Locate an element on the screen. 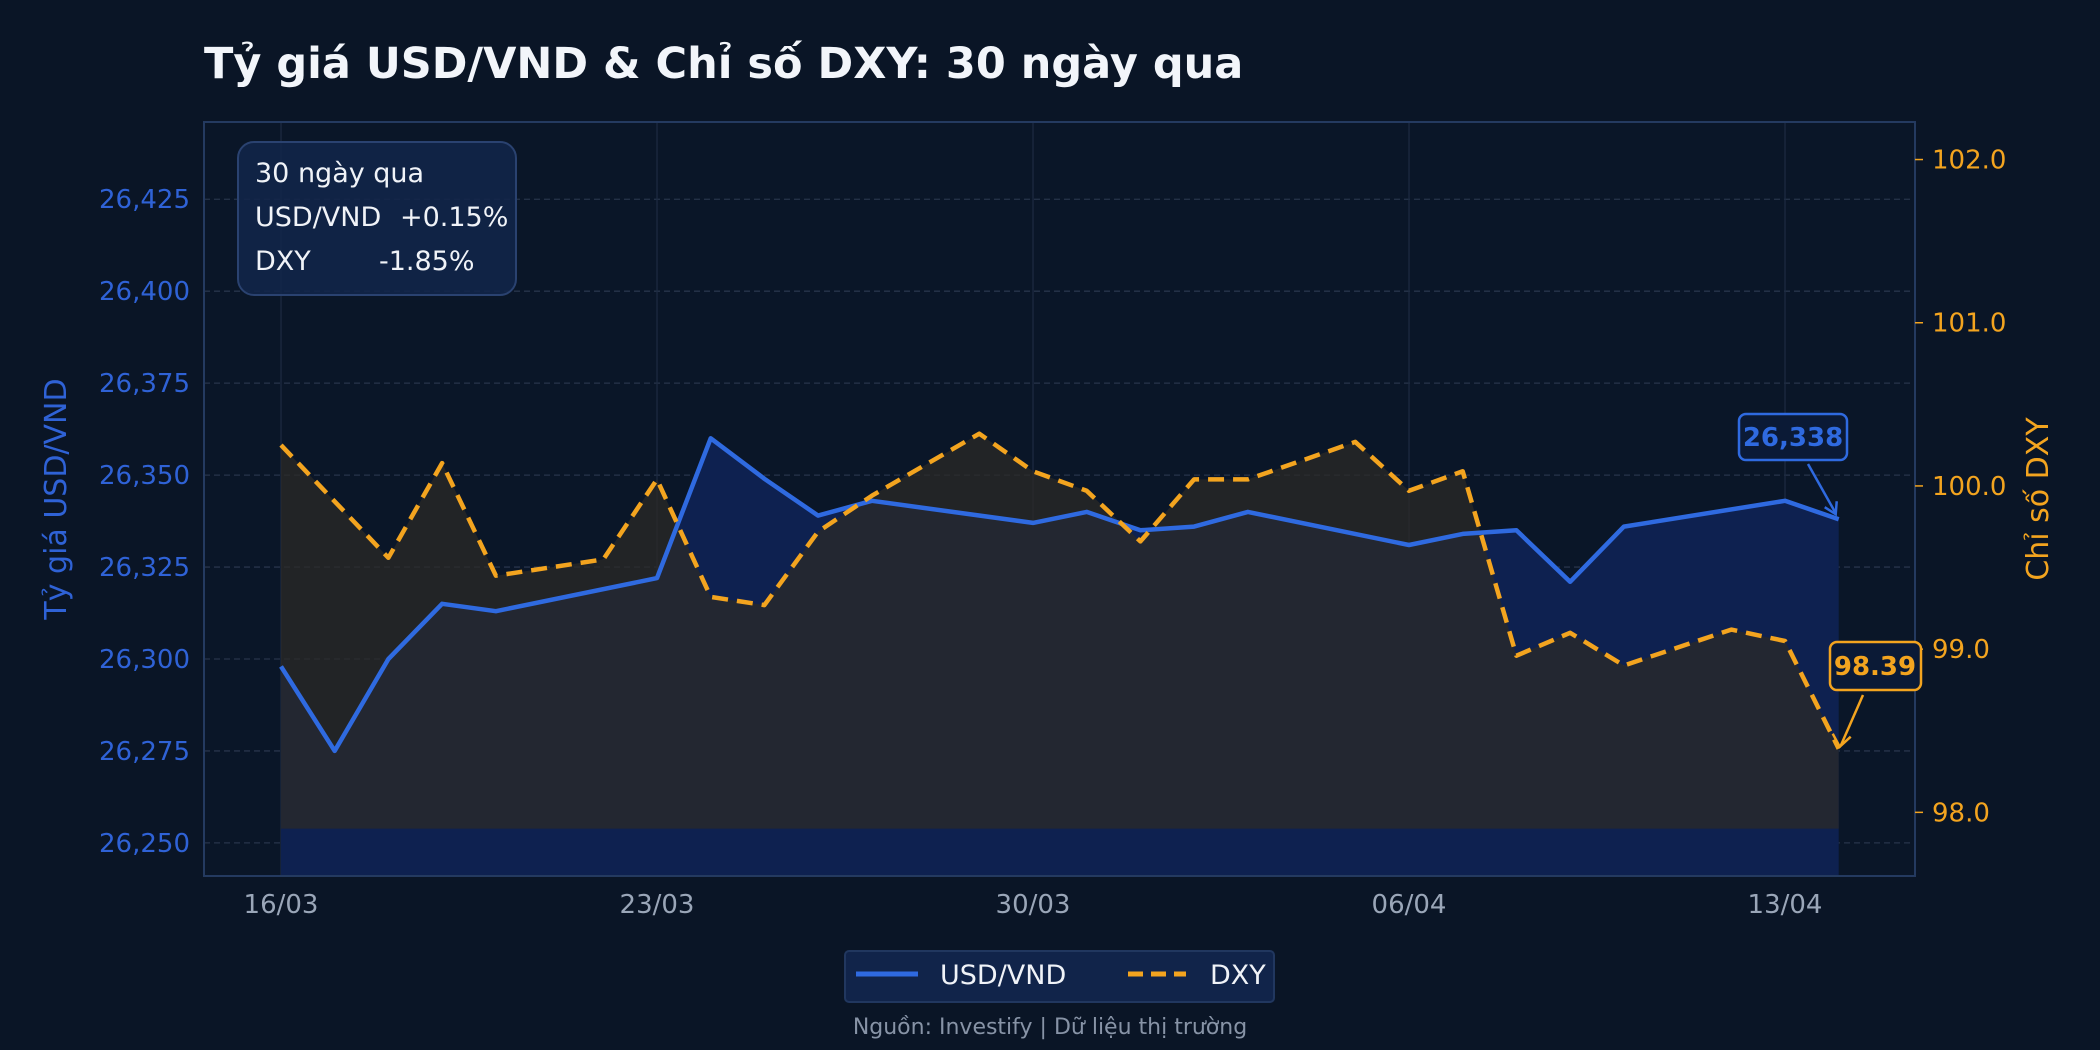 Image resolution: width=2100 pixels, height=1050 pixels. x-tick: 13/04 is located at coordinates (1785, 905).